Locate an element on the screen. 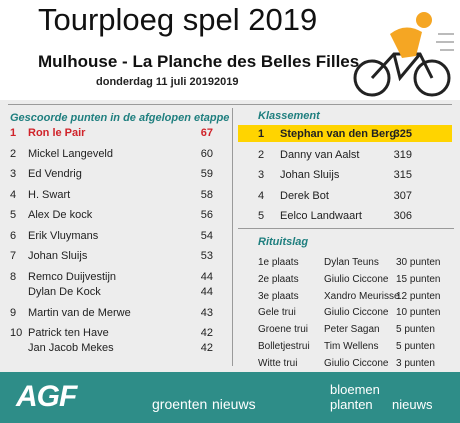 The height and width of the screenshot is (423, 460). logo-word: bloemen is located at coordinates (355, 389).